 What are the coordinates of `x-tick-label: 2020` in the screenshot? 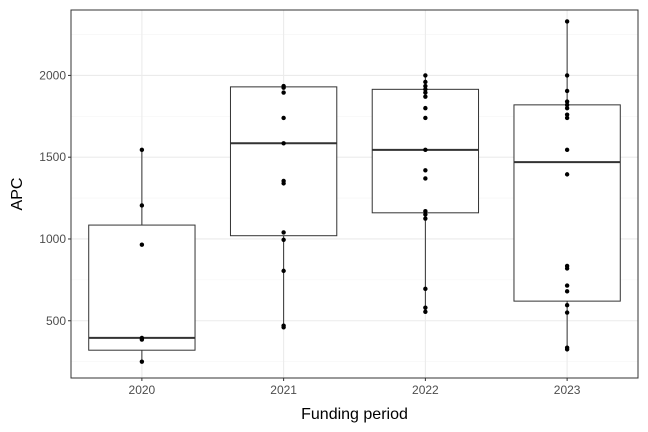 It's located at (142, 390).